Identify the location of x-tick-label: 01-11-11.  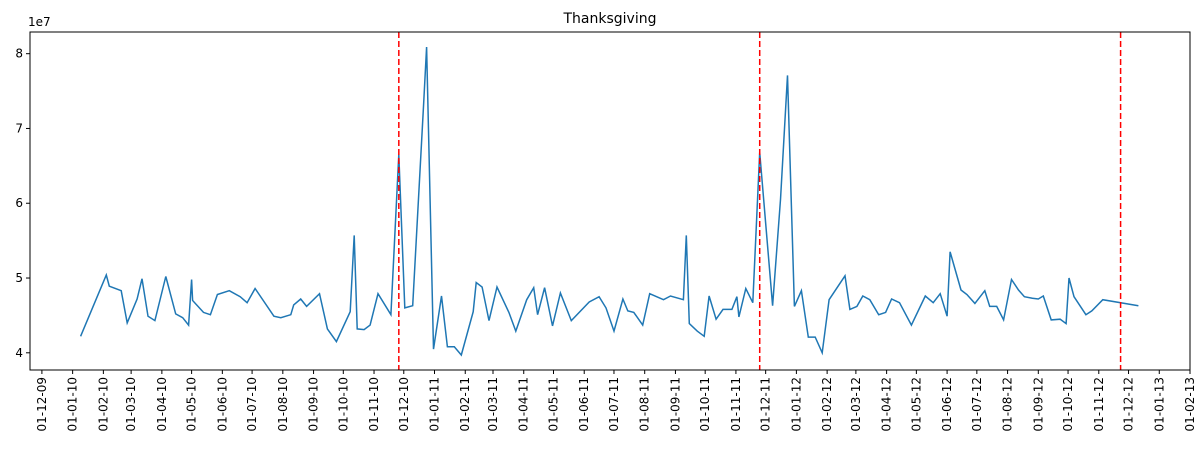
(736, 404).